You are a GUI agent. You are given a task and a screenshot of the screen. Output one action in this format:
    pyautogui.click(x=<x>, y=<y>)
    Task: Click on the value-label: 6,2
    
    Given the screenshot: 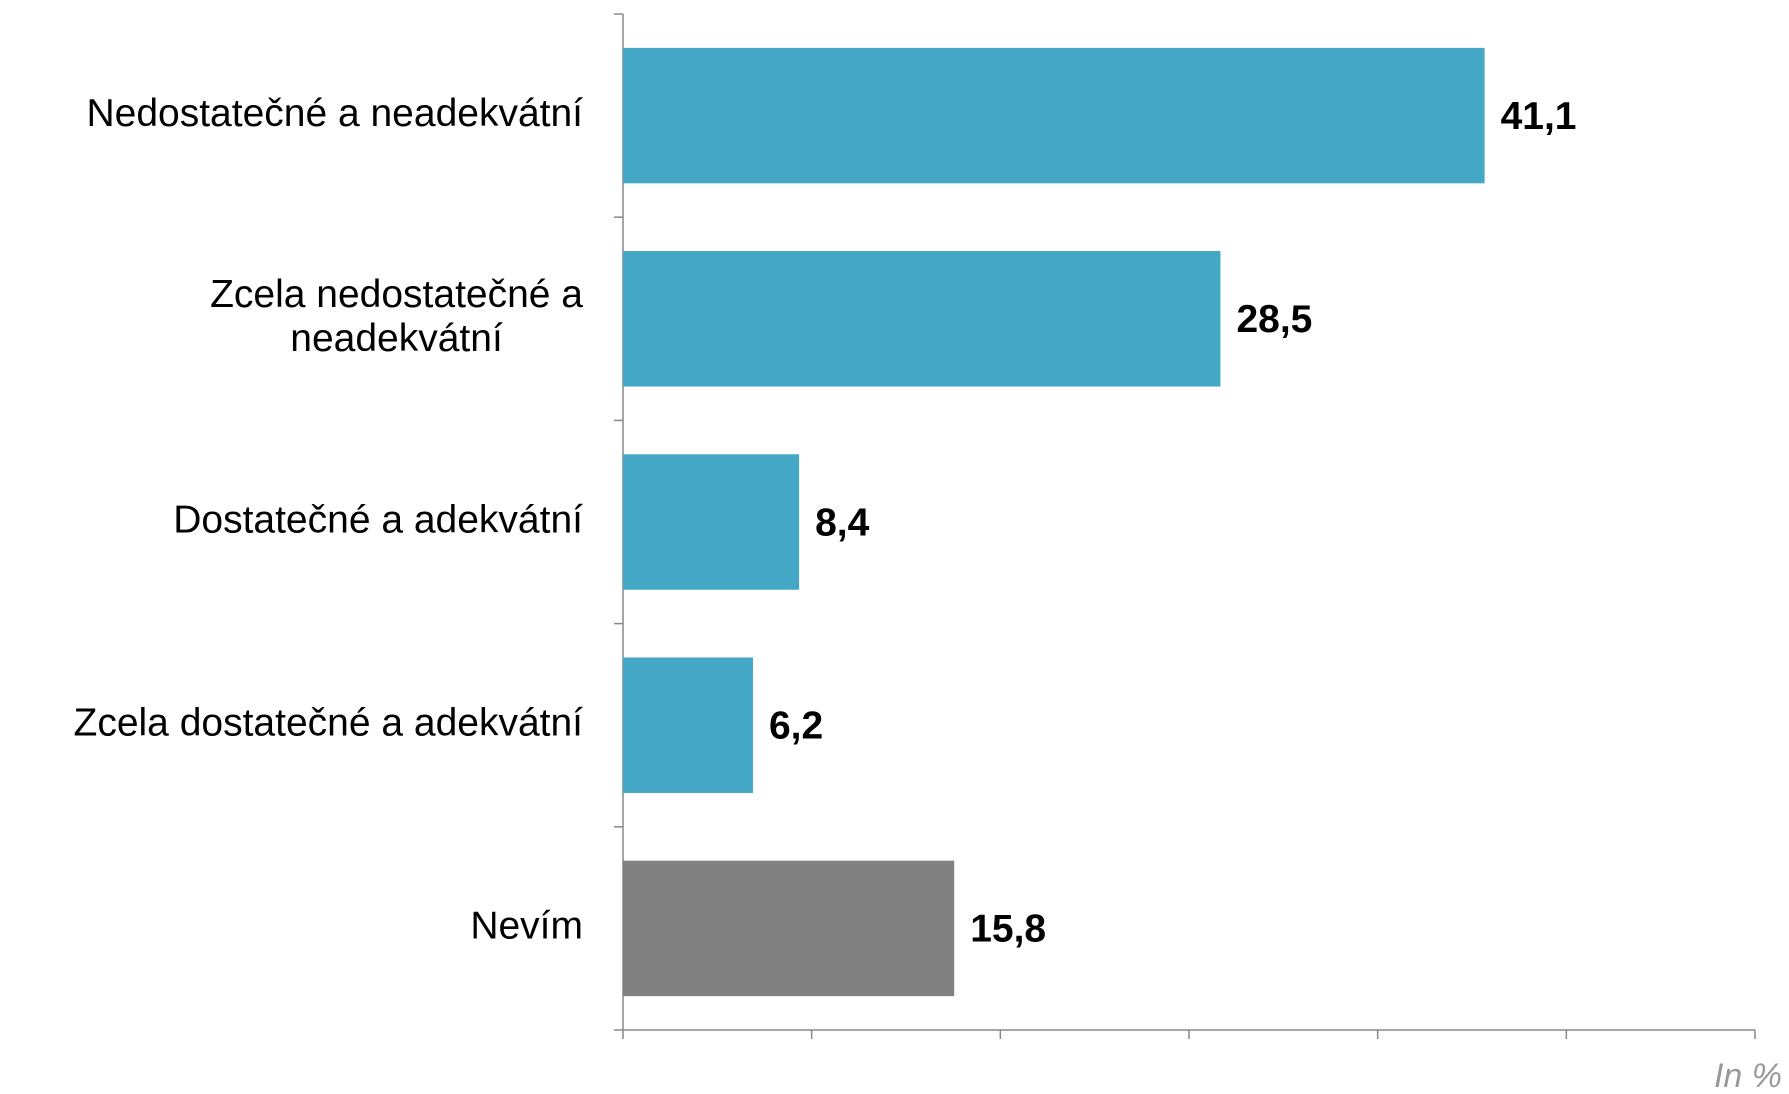 What is the action you would take?
    pyautogui.click(x=796, y=725)
    